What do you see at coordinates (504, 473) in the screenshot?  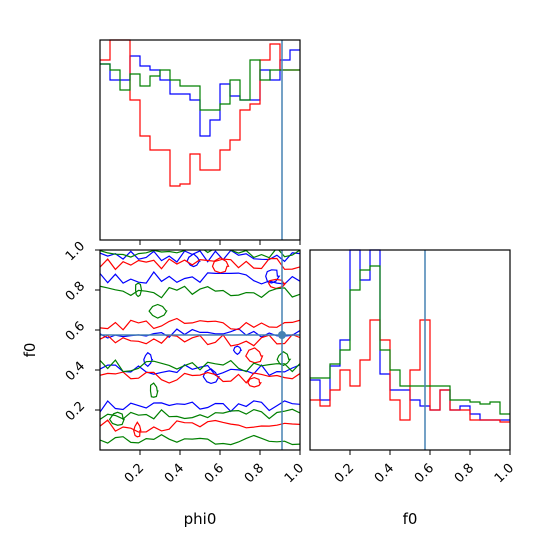 I see `tick-label-x-f0-4: 1.0` at bounding box center [504, 473].